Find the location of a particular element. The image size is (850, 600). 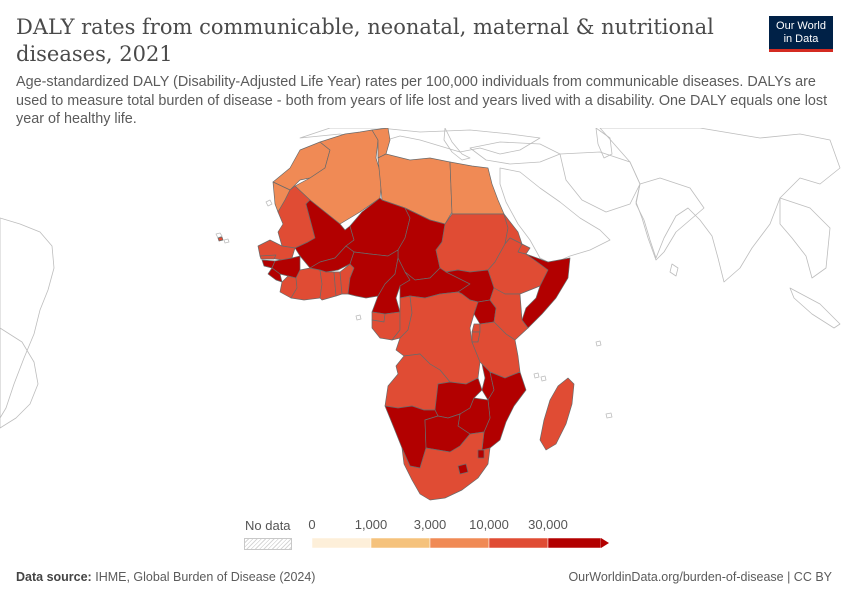

mauritius-outline is located at coordinates (609, 415).